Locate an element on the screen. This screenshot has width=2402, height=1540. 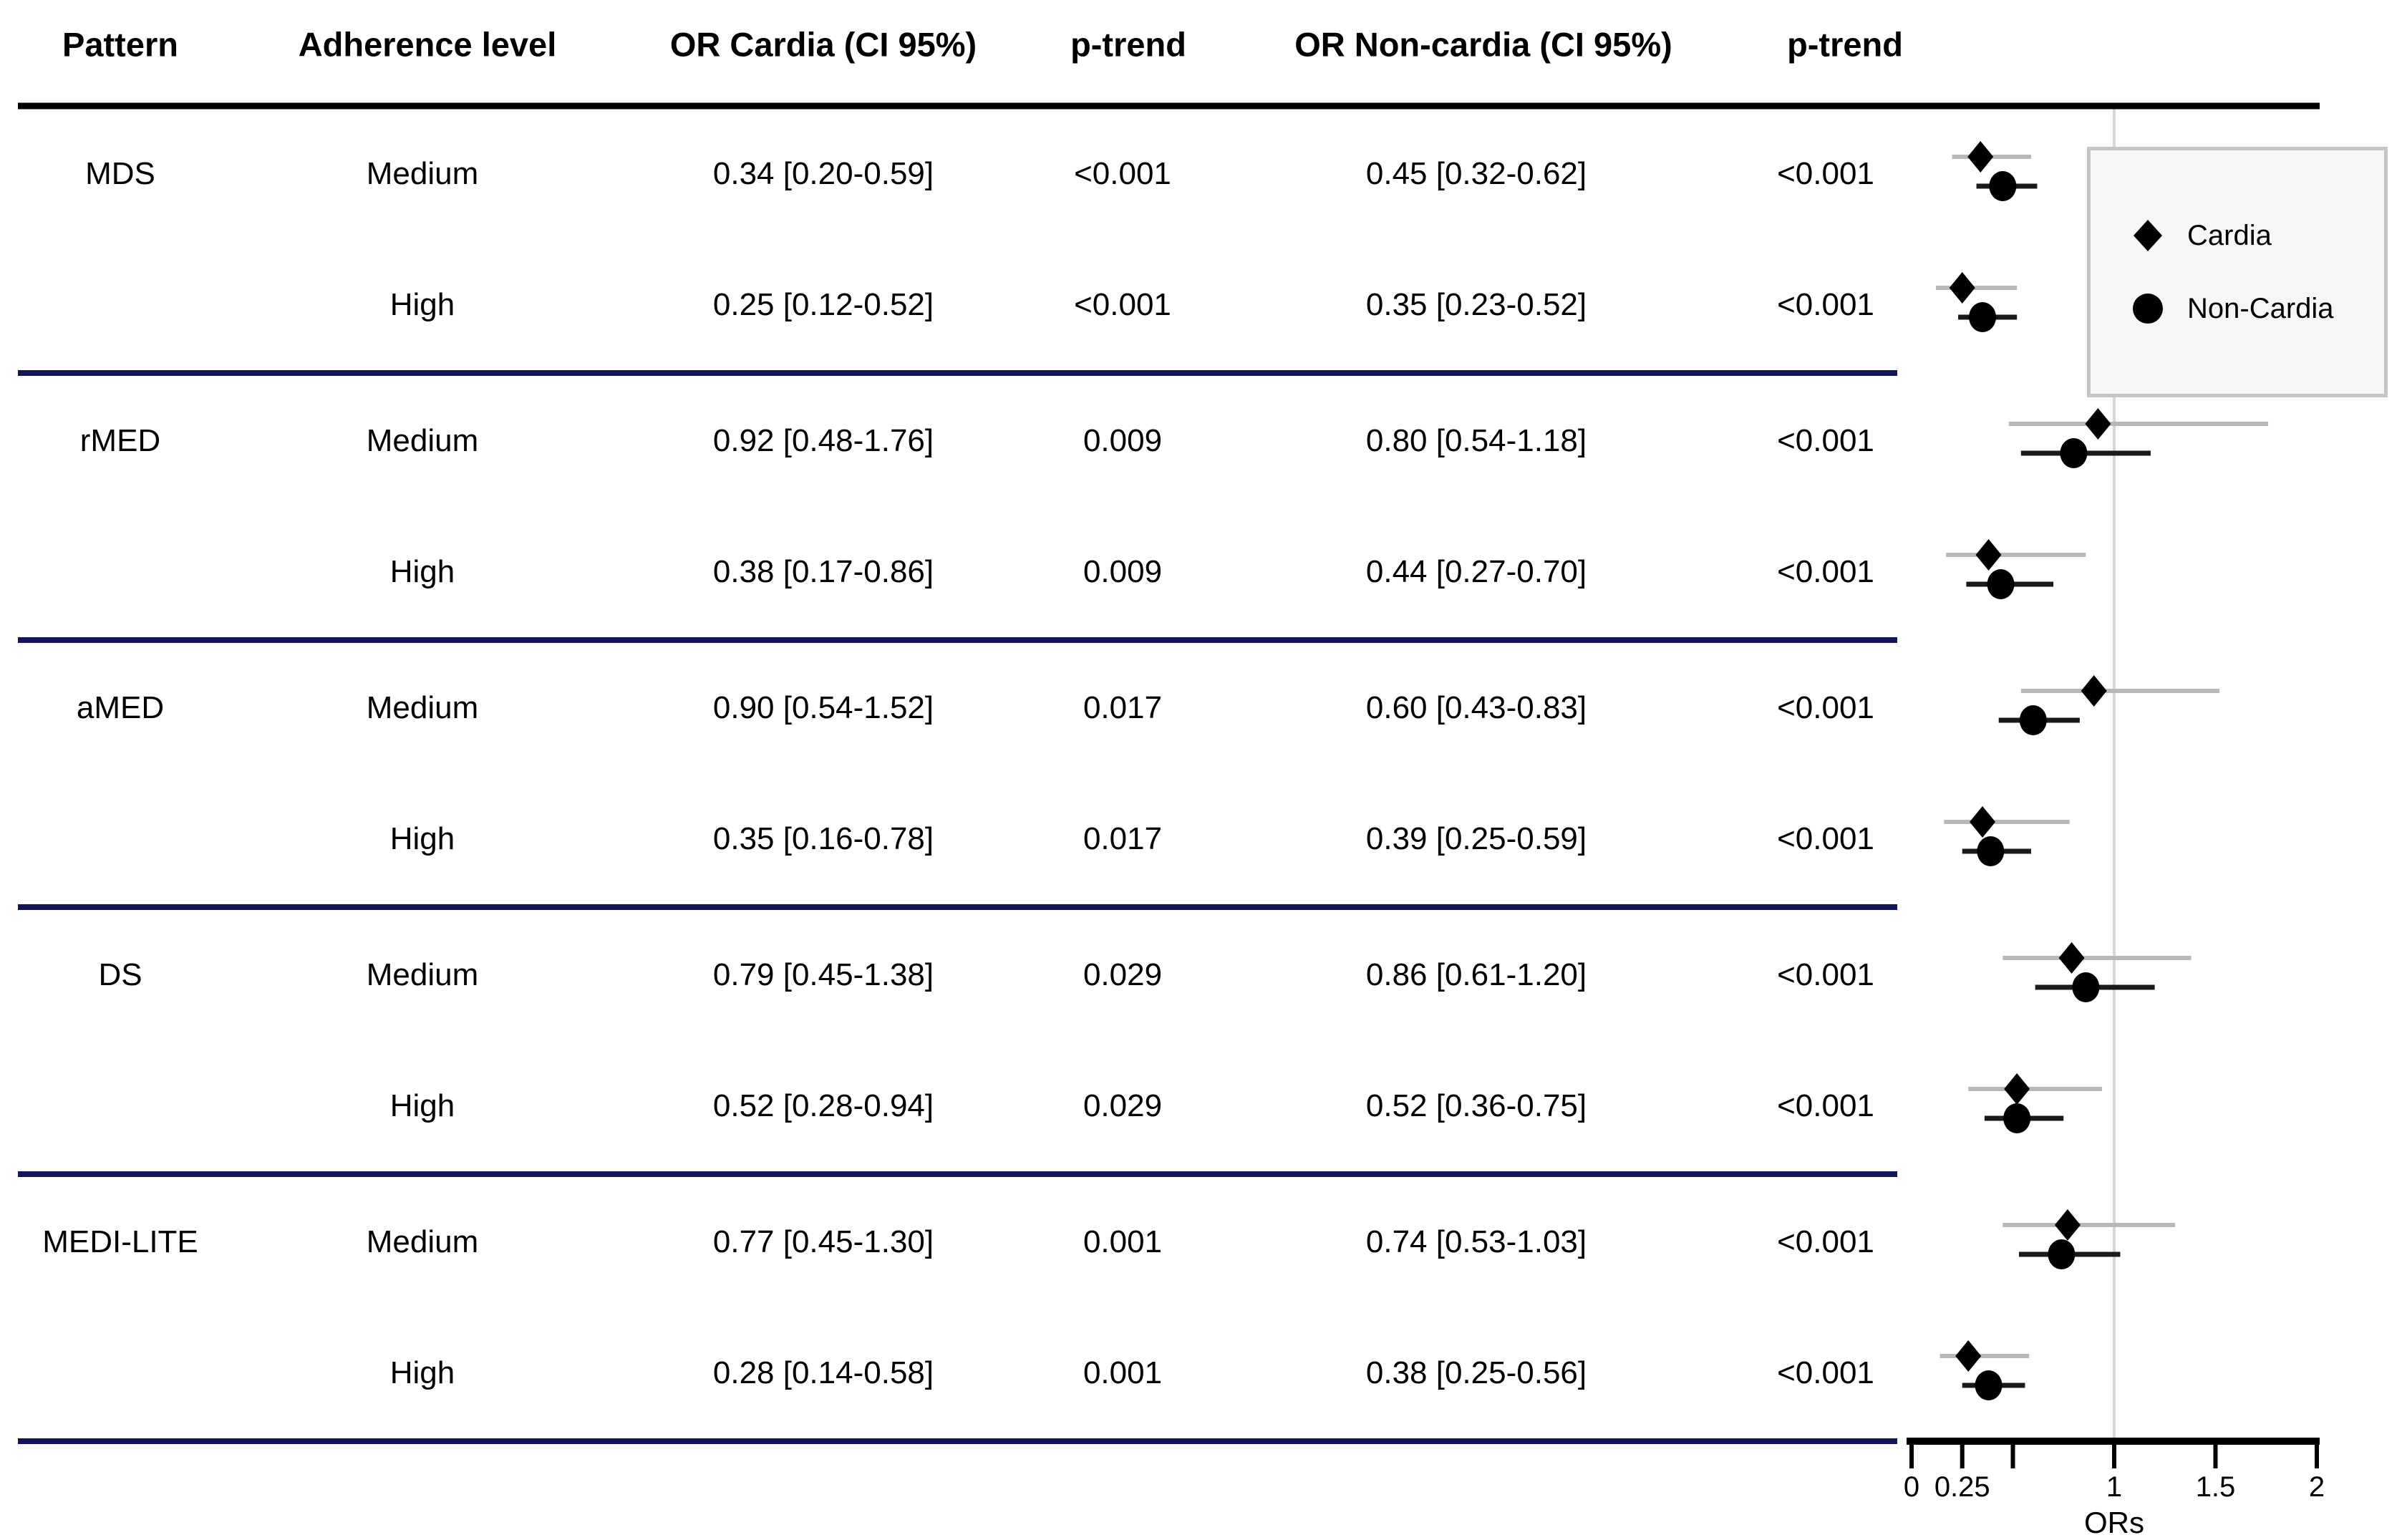
or-noncardia-value: 0.74 [0.53-1.03] is located at coordinates (1476, 1242).